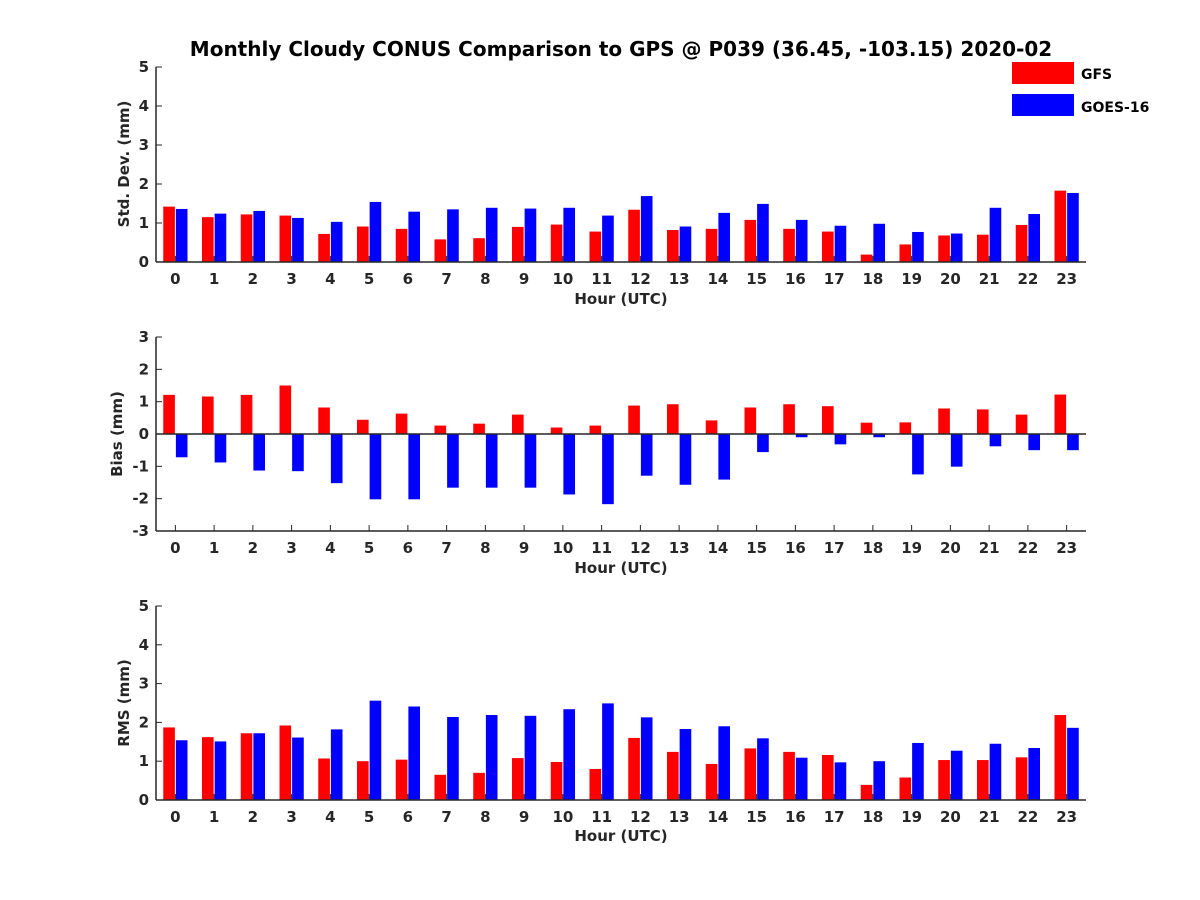 This screenshot has width=1200, height=900. I want to click on bias-xtick-label: 20, so click(950, 548).